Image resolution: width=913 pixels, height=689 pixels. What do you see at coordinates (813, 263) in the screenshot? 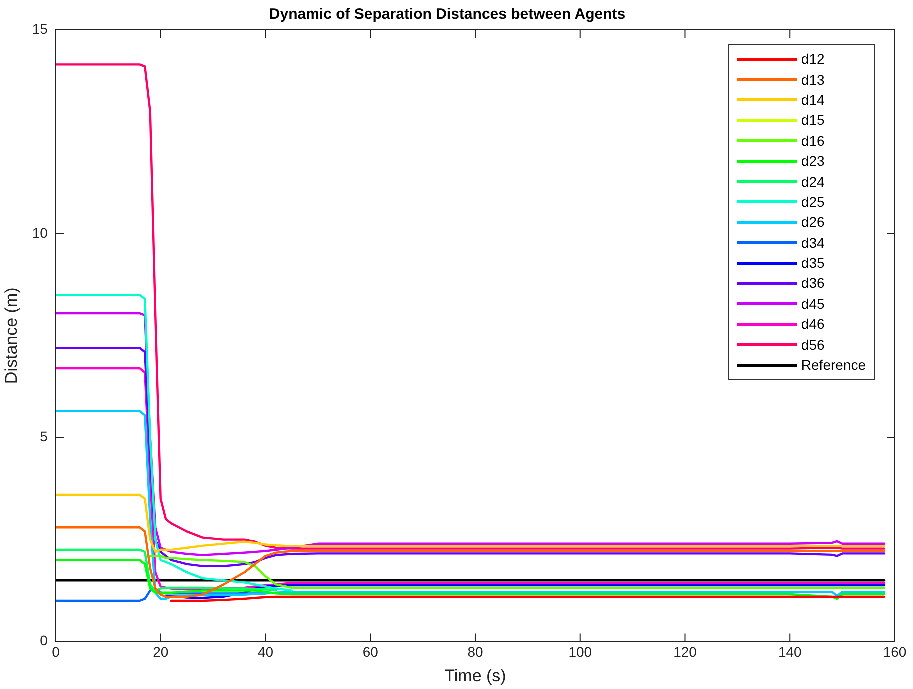
I see `legend-label: d35` at bounding box center [813, 263].